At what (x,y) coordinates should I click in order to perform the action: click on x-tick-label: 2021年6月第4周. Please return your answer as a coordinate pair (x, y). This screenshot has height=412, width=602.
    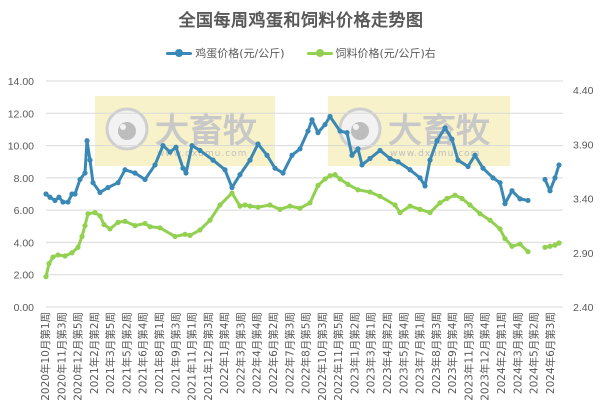
    Looking at the image, I should click on (143, 353).